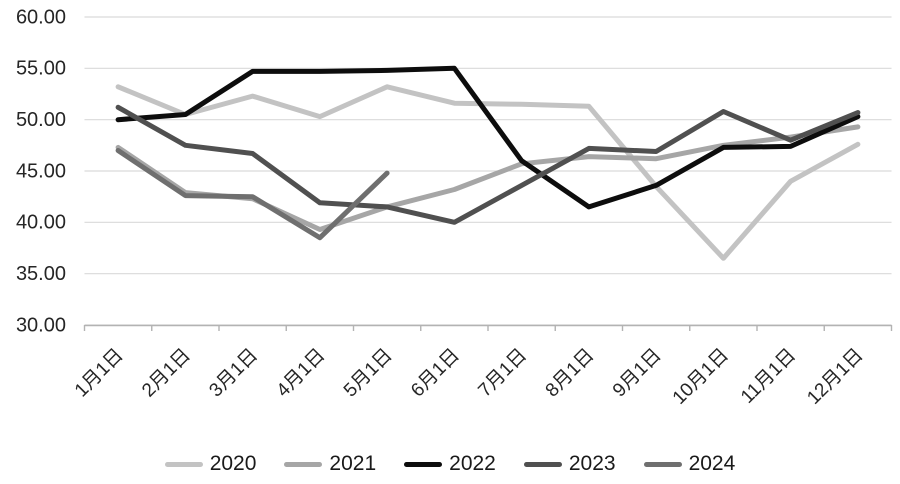 The width and height of the screenshot is (900, 484). Describe the element at coordinates (233, 463) in the screenshot. I see `legend-label: 2020` at that location.